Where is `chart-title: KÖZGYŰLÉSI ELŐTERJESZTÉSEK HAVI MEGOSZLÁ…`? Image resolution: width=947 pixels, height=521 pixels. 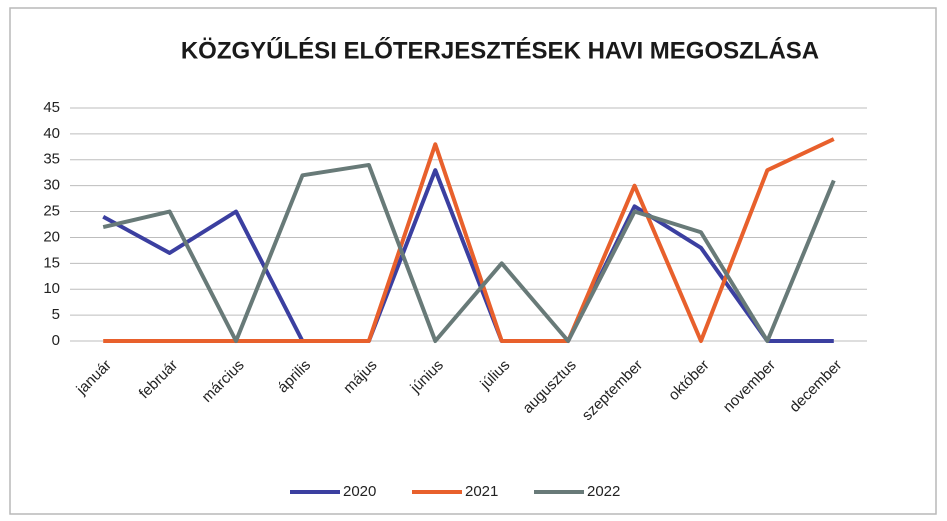 chart-title: KÖZGYŰLÉSI ELŐTERJESZTÉSEK HAVI MEGOSZLÁ… is located at coordinates (500, 50).